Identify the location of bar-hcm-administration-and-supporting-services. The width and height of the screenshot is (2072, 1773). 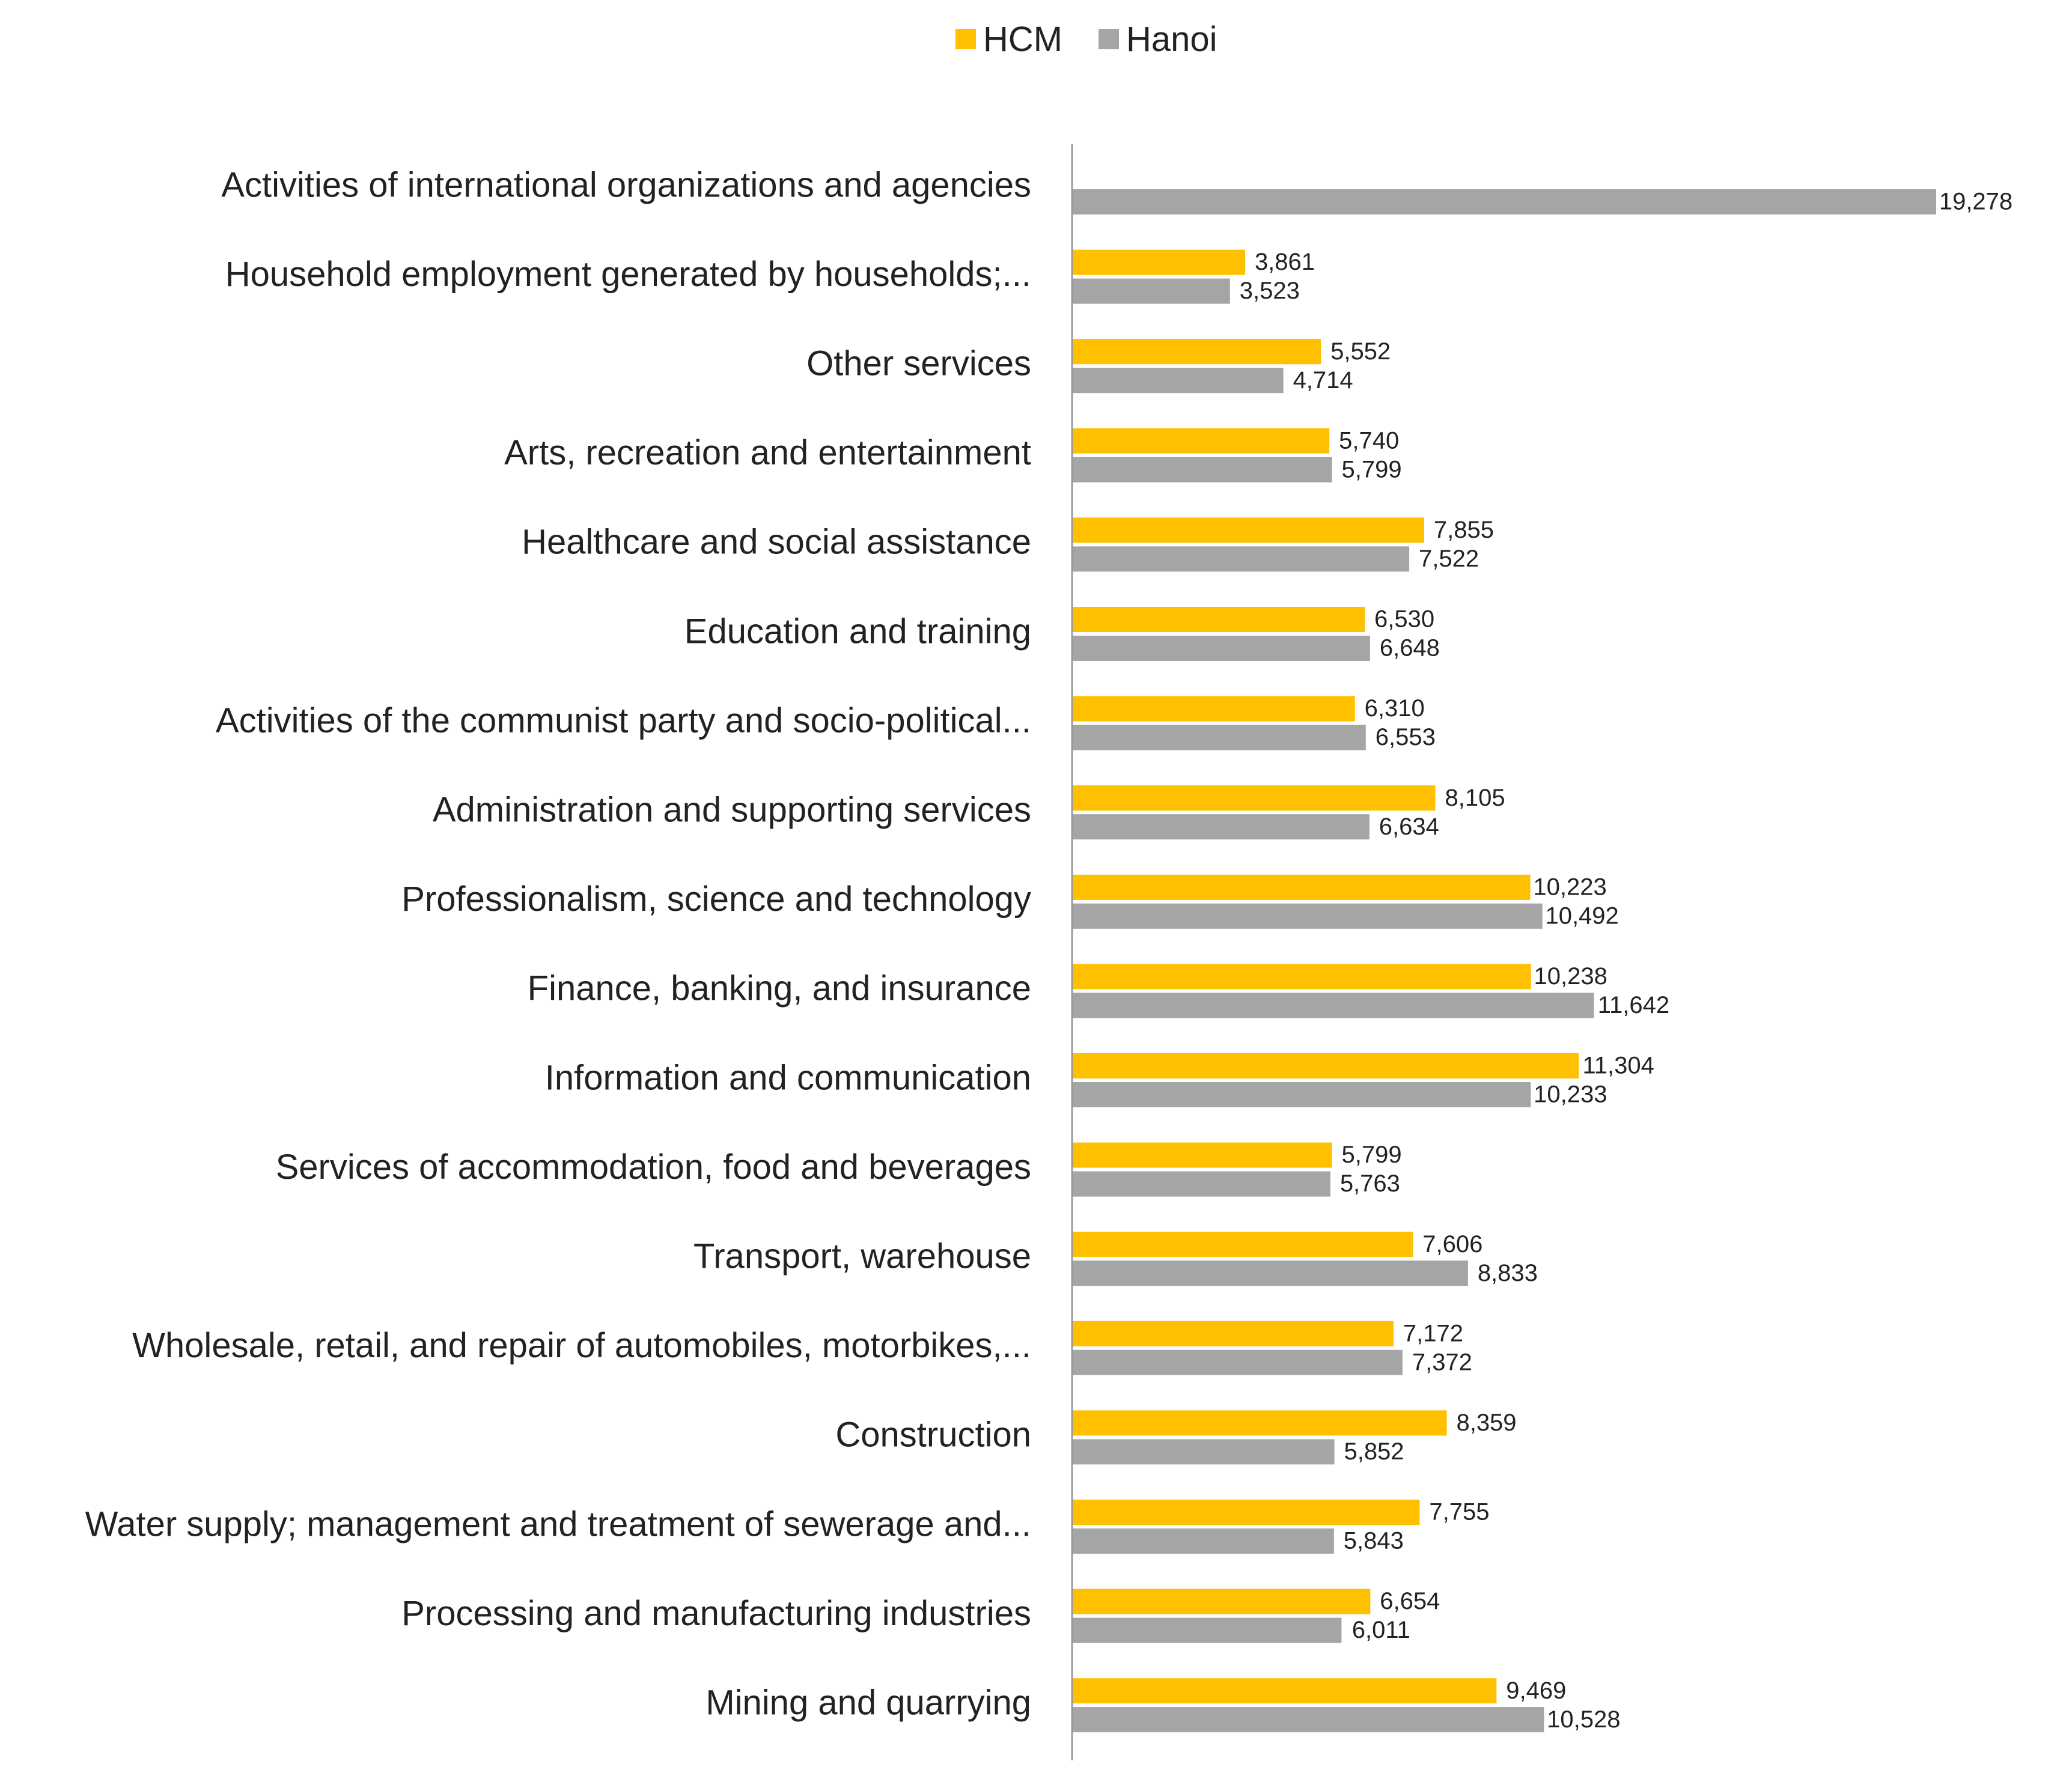
(1254, 798).